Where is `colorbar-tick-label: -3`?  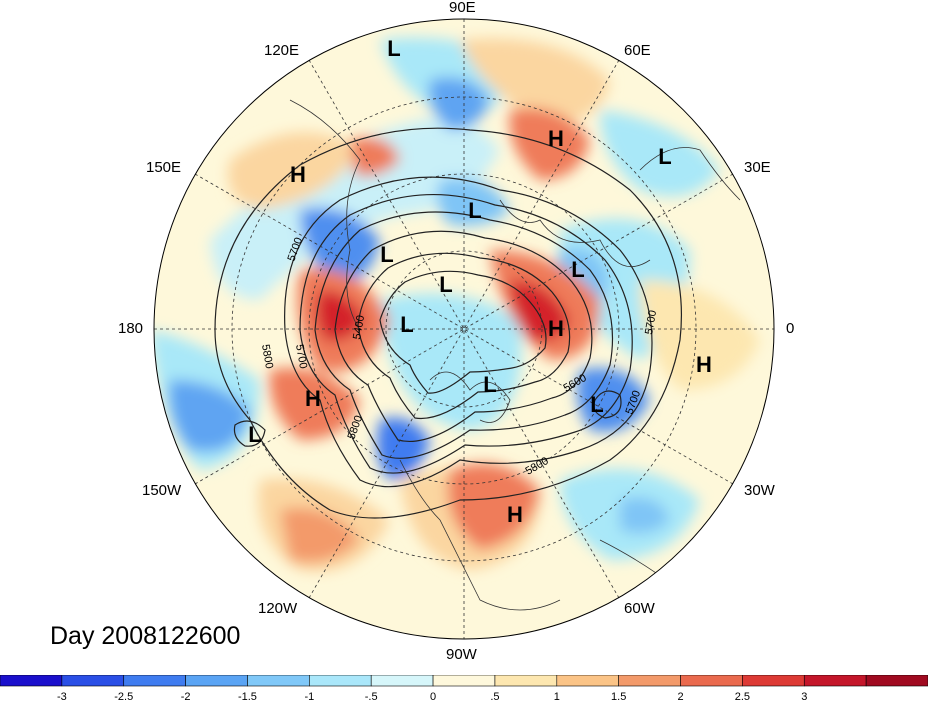 colorbar-tick-label: -3 is located at coordinates (62, 696).